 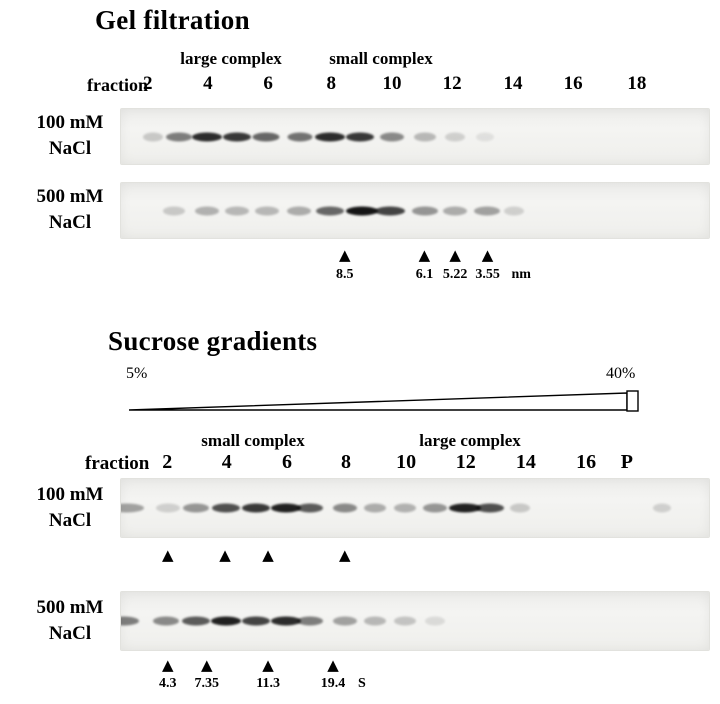 What do you see at coordinates (415, 685) in the screenshot?
I see `sedimentation-marker-label-row: 4.3 7.35 11.3 19.4 S` at bounding box center [415, 685].